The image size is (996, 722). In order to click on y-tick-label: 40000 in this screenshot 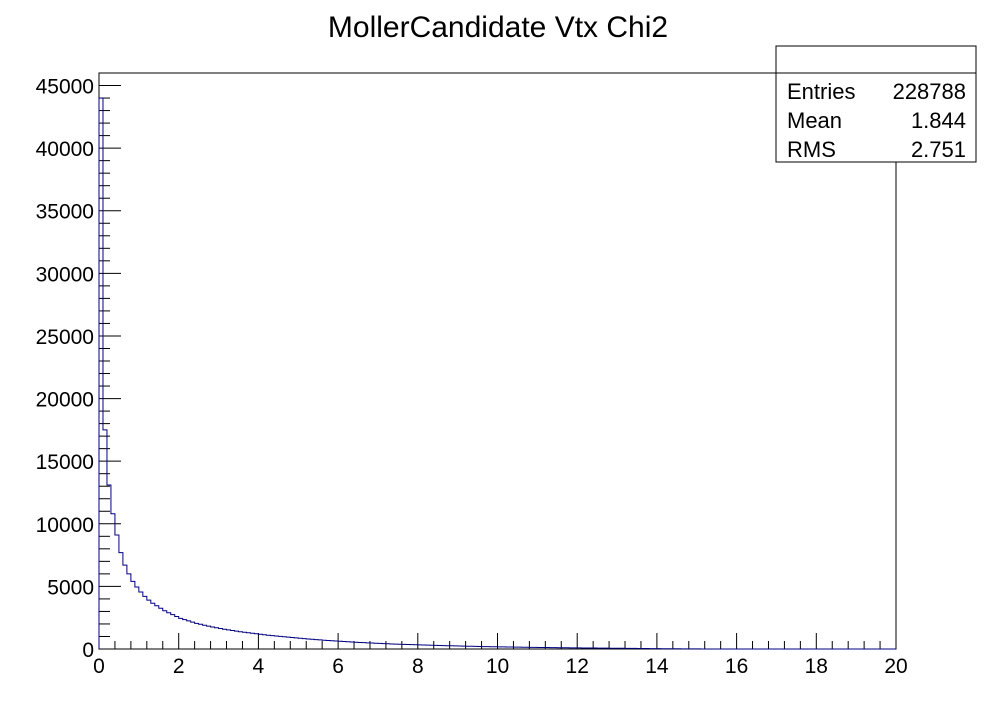, I will do `click(65, 149)`.